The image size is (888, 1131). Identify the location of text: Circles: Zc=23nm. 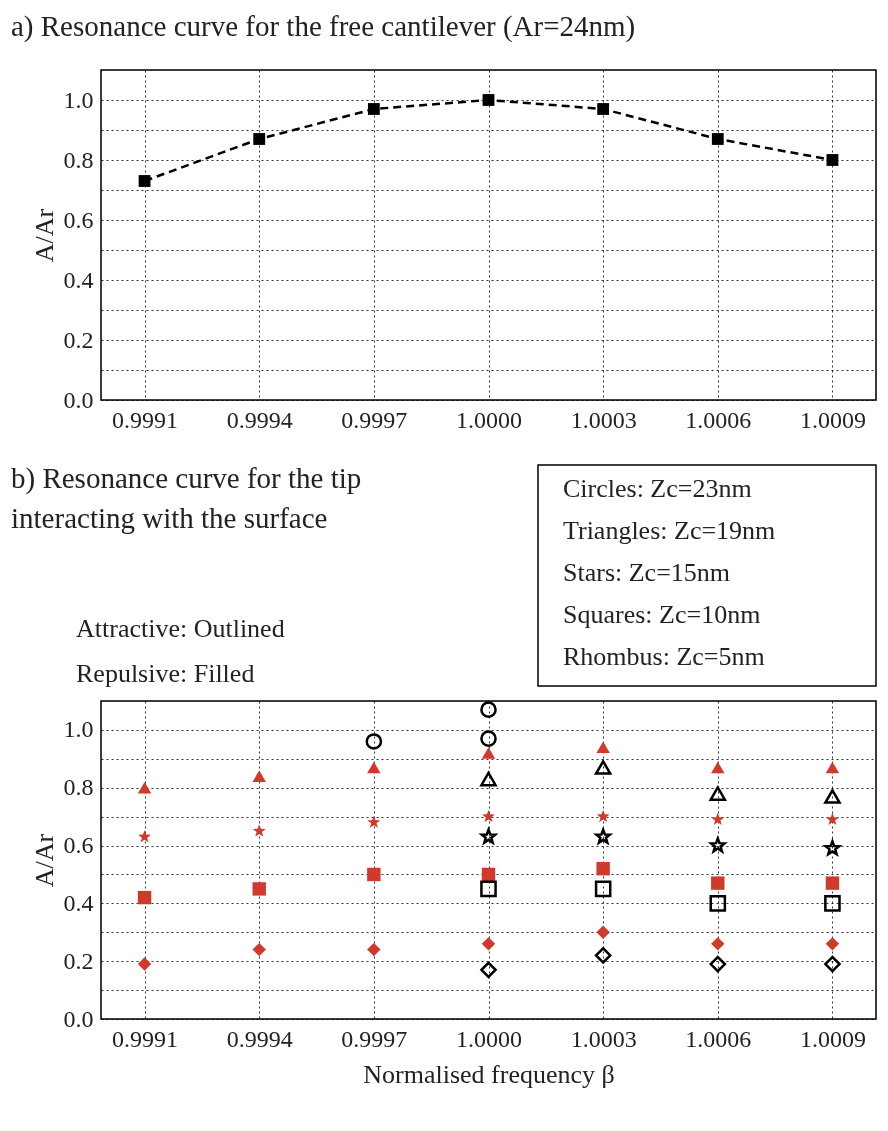
(657, 488).